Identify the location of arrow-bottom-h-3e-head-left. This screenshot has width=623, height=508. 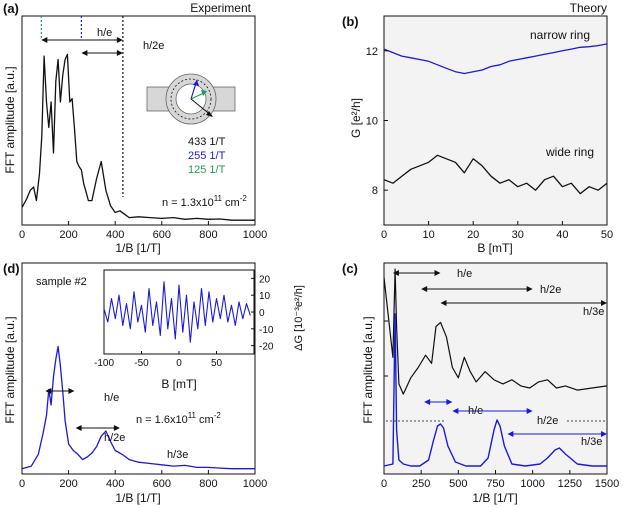
(510, 434).